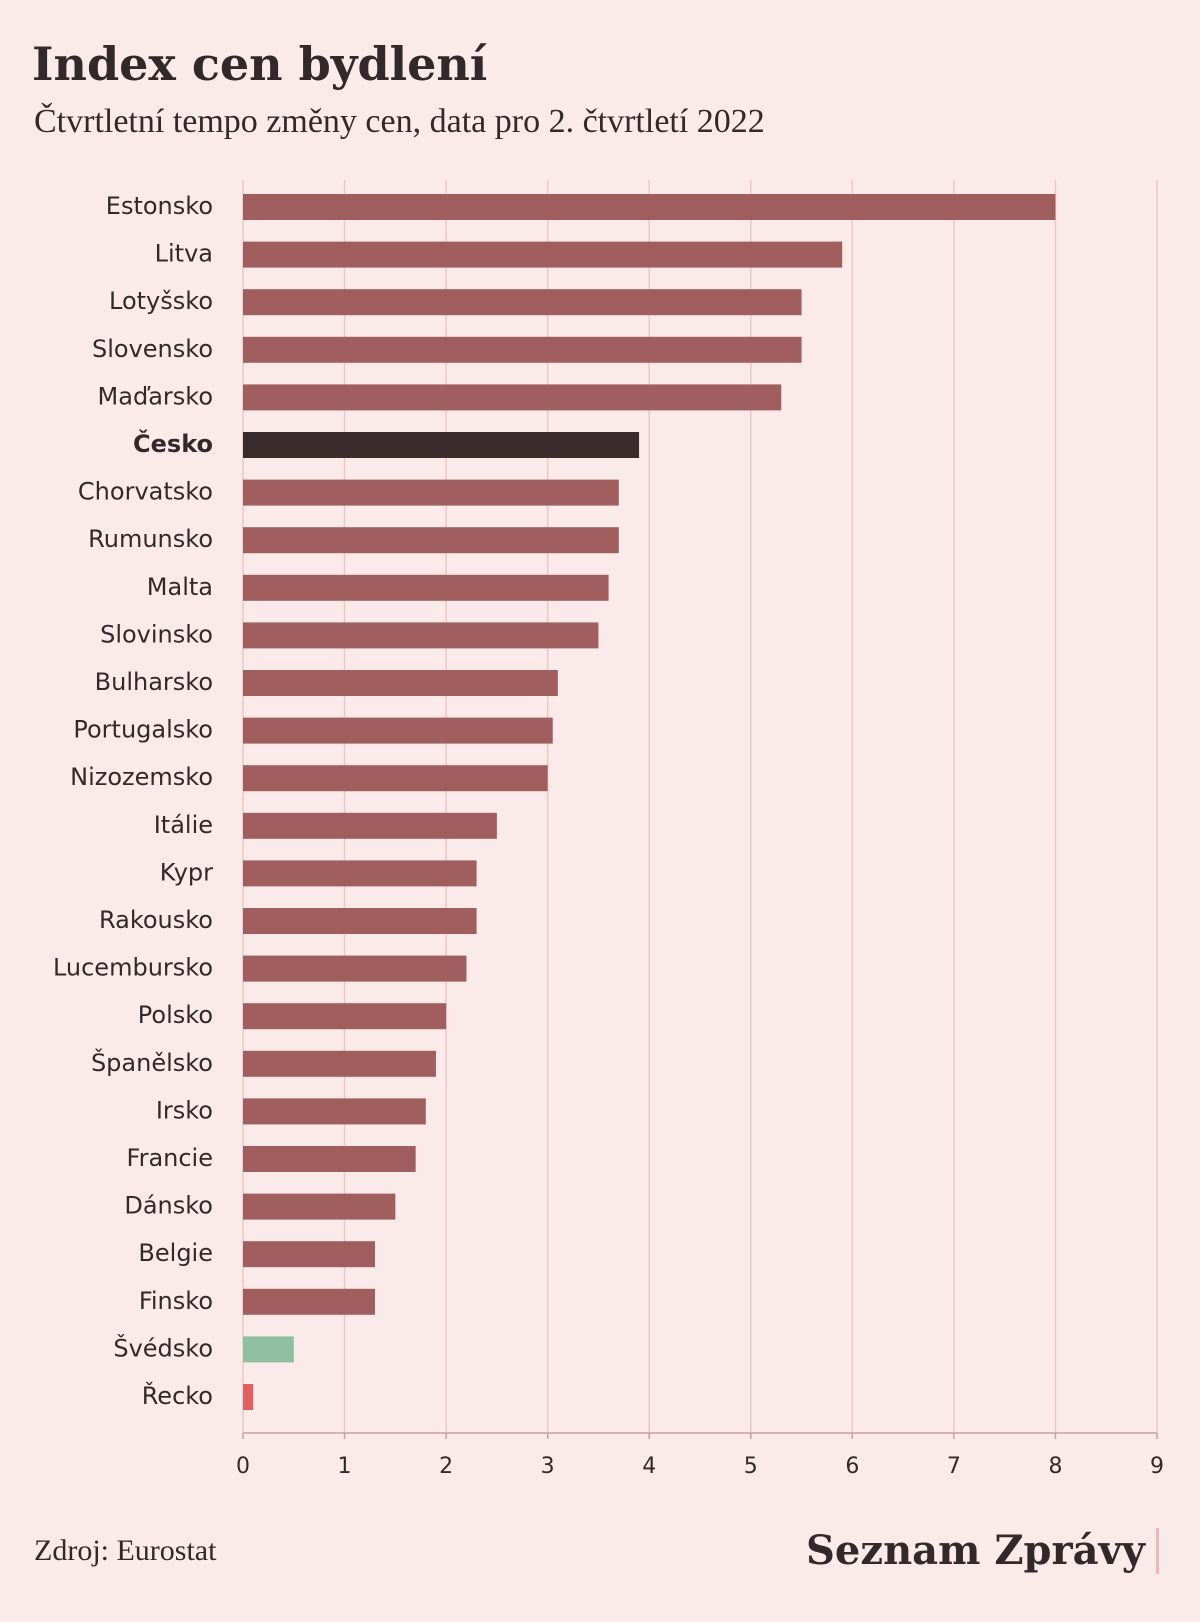  Describe the element at coordinates (145, 492) in the screenshot. I see `category-label: Chorvatsko` at that location.